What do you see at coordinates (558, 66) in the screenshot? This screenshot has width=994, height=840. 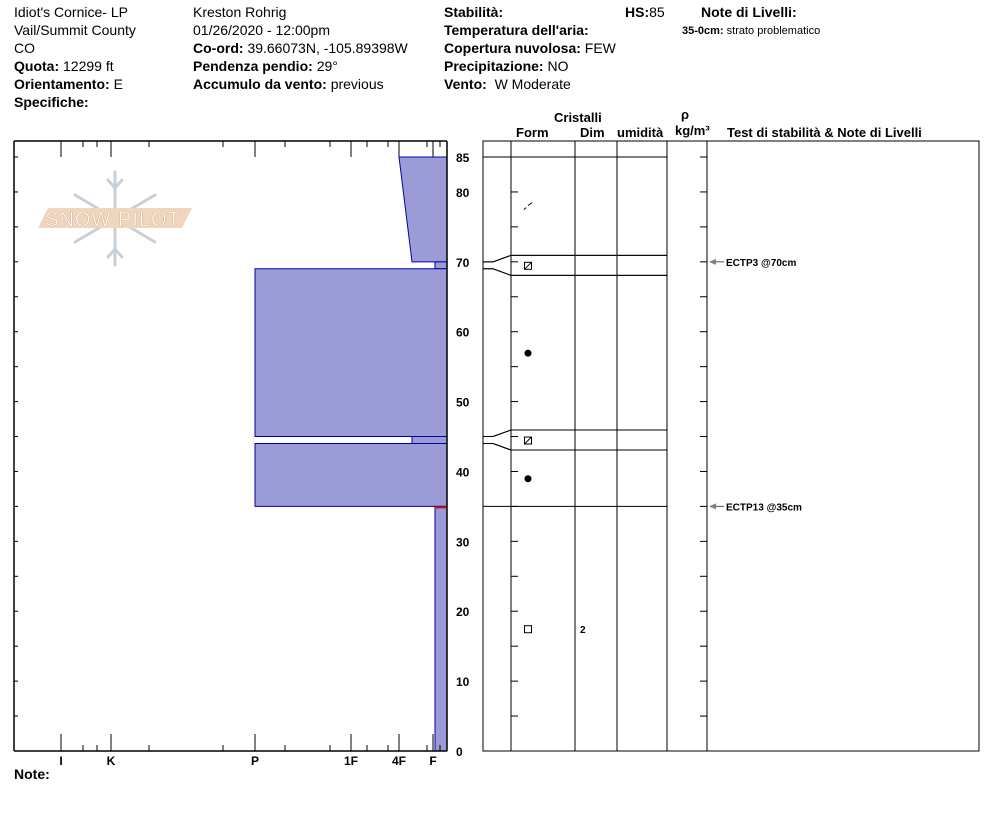 I see `precip-value: NO` at bounding box center [558, 66].